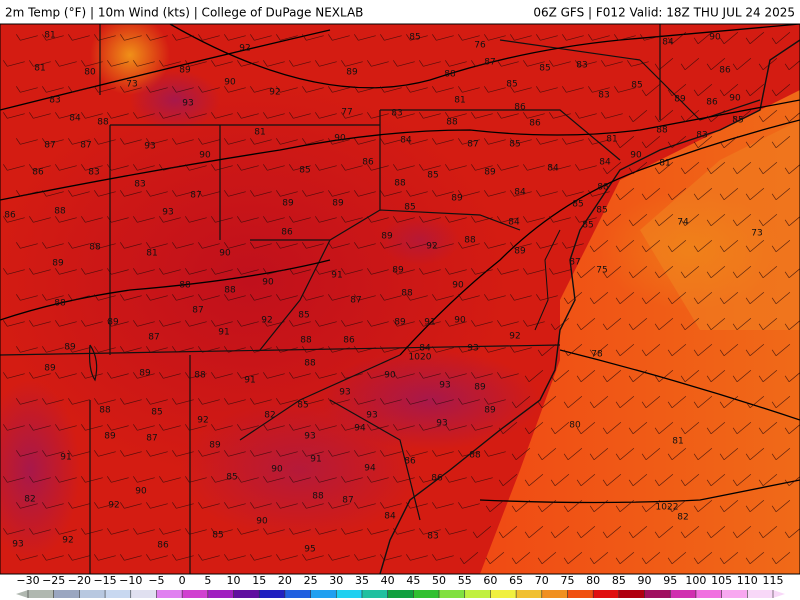  Describe the element at coordinates (489, 63) in the screenshot. I see `temperature-label: 87` at that location.